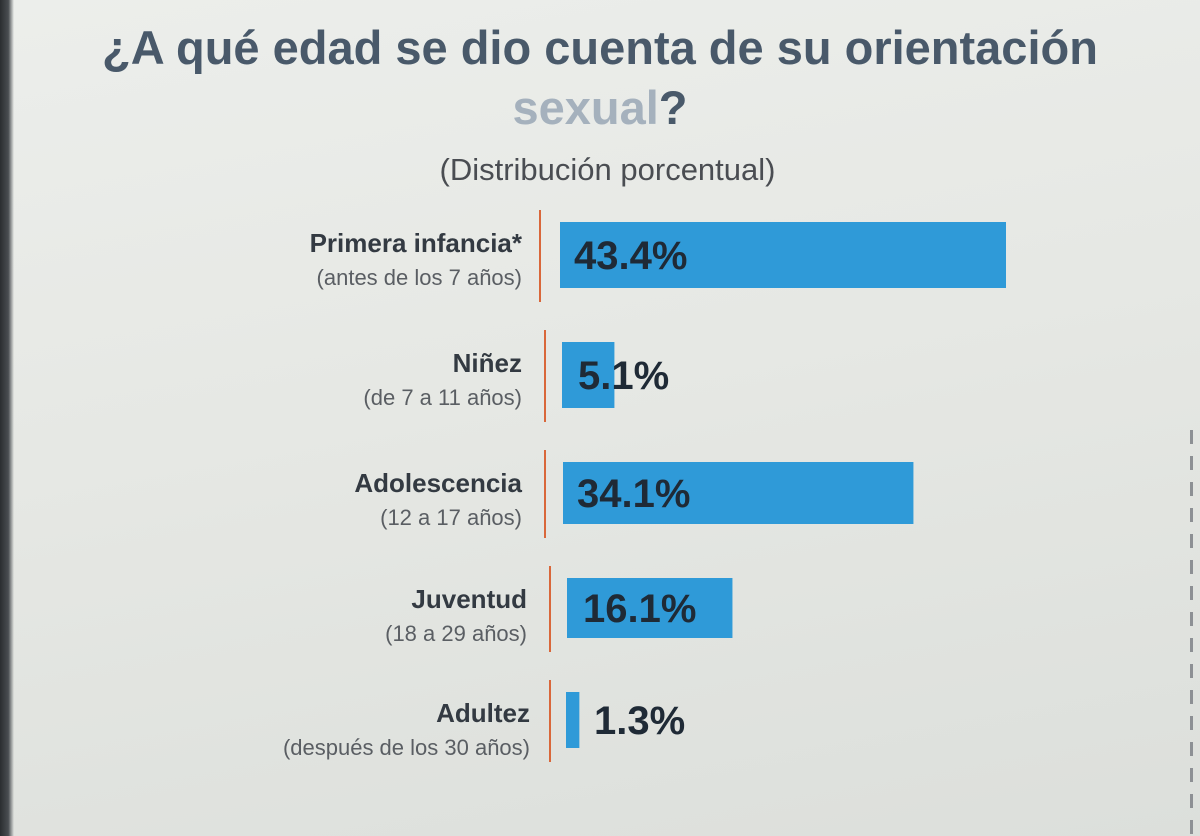 The width and height of the screenshot is (1200, 836). What do you see at coordinates (483, 713) in the screenshot?
I see `category-label: Adultez` at bounding box center [483, 713].